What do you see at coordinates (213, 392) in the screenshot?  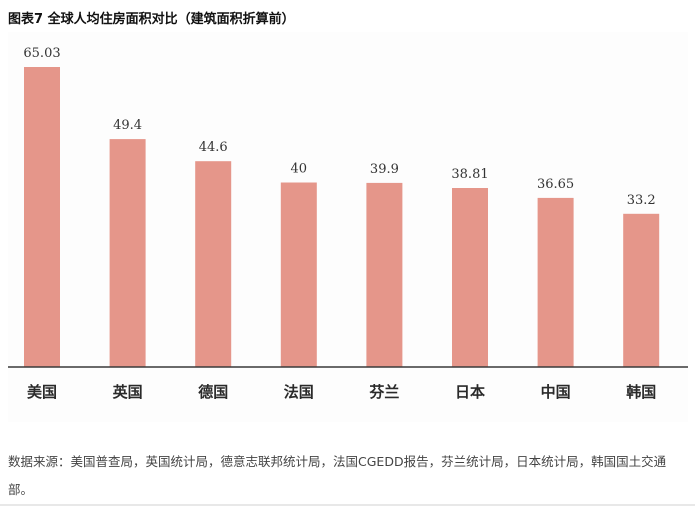 I see `category-label-2: 德国` at bounding box center [213, 392].